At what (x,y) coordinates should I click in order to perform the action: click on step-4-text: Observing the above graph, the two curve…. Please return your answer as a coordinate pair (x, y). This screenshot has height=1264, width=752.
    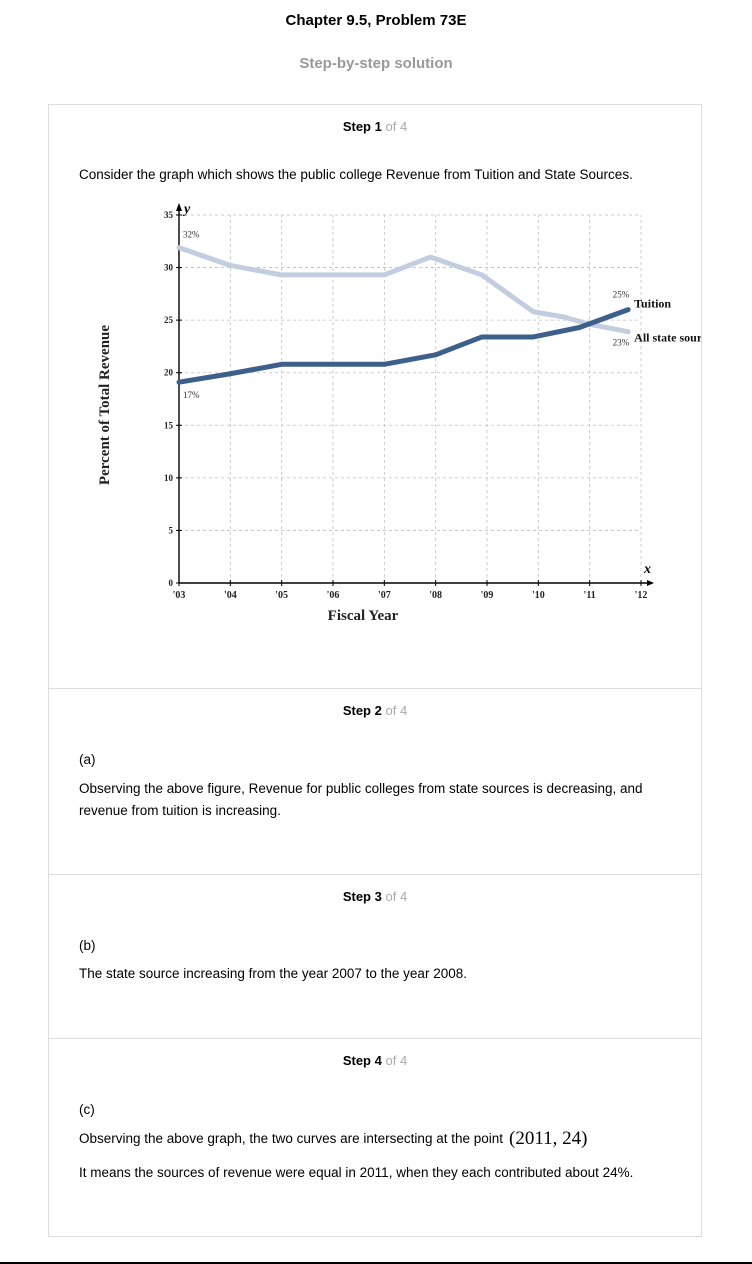
    Looking at the image, I should click on (333, 1139).